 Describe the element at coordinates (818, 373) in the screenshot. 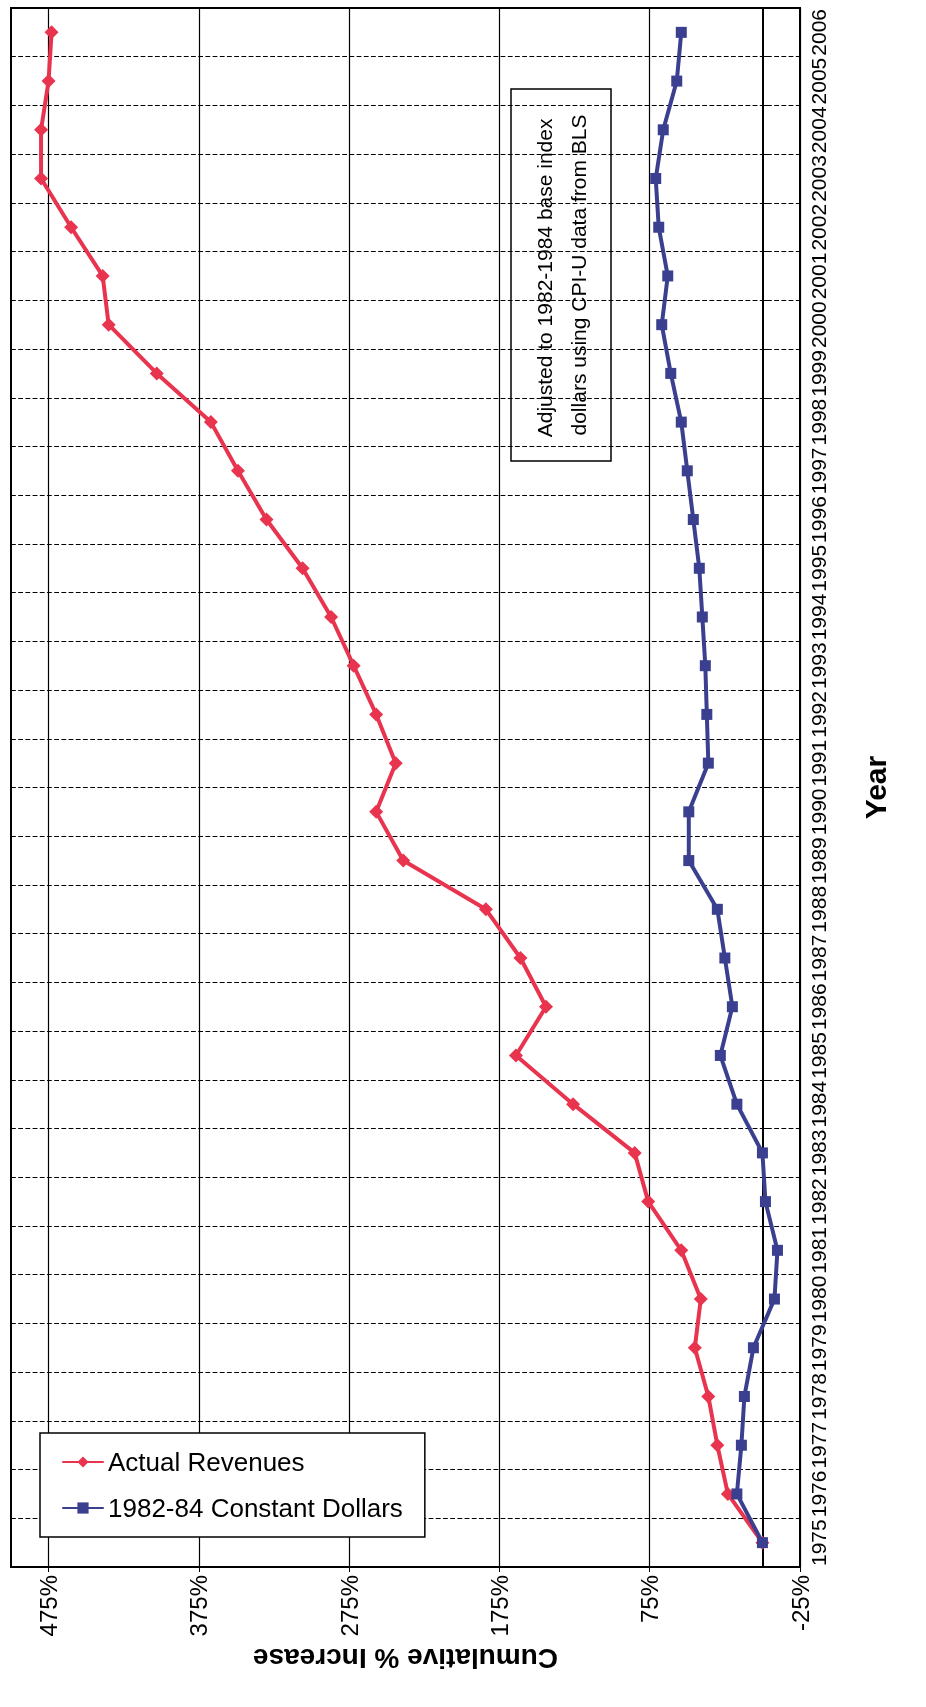

I see `y-tick-label: 1999` at that location.